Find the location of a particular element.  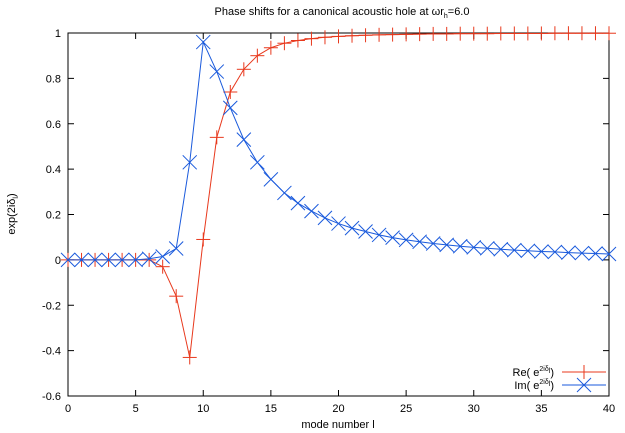

y-tick-label: 0.6 is located at coordinates (53, 125).